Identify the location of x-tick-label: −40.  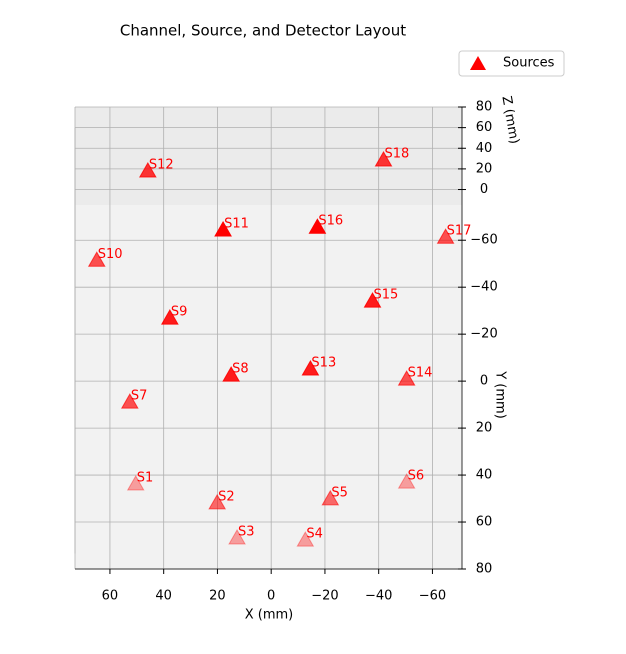
(378, 596).